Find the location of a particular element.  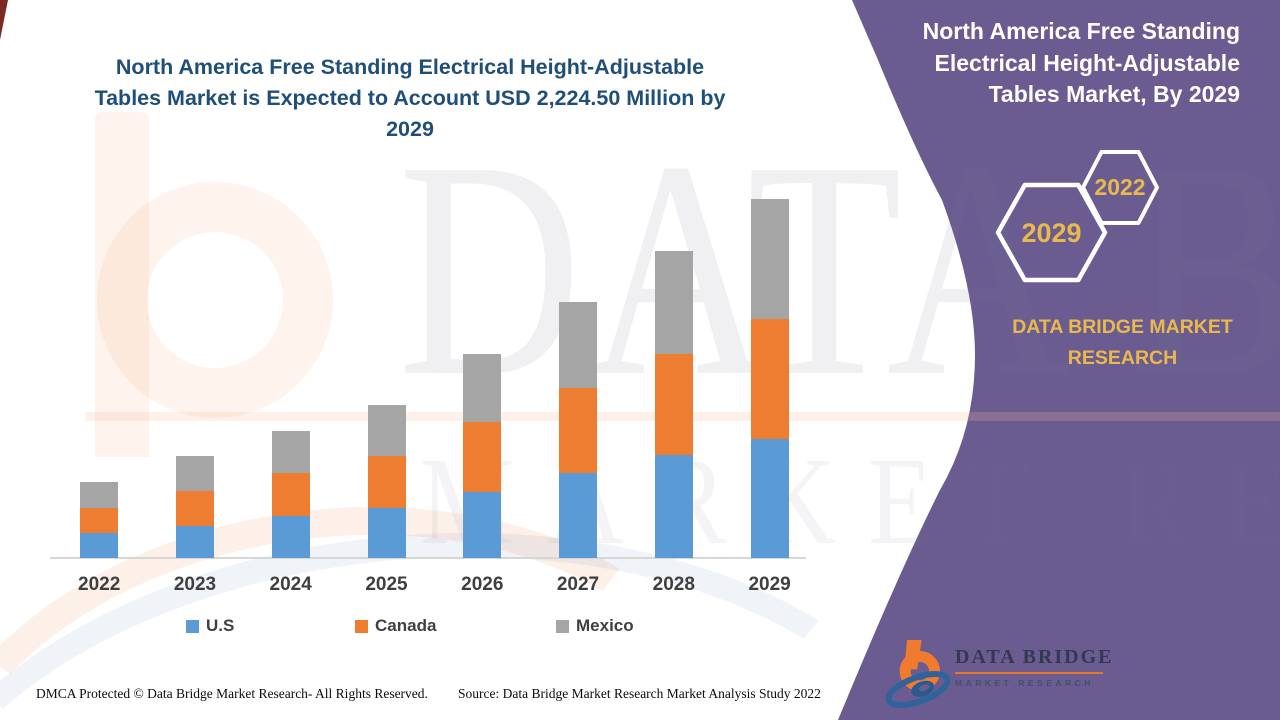

bar-segment-mexico-2025 is located at coordinates (386, 430).